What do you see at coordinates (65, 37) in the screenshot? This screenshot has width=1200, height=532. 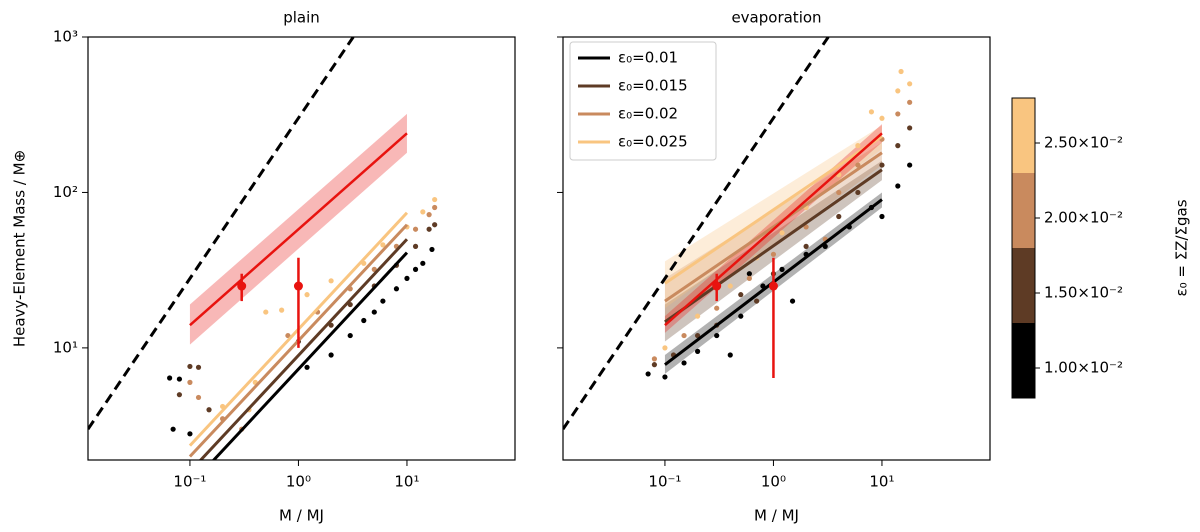 I see `y-tick-label: 10³` at bounding box center [65, 37].